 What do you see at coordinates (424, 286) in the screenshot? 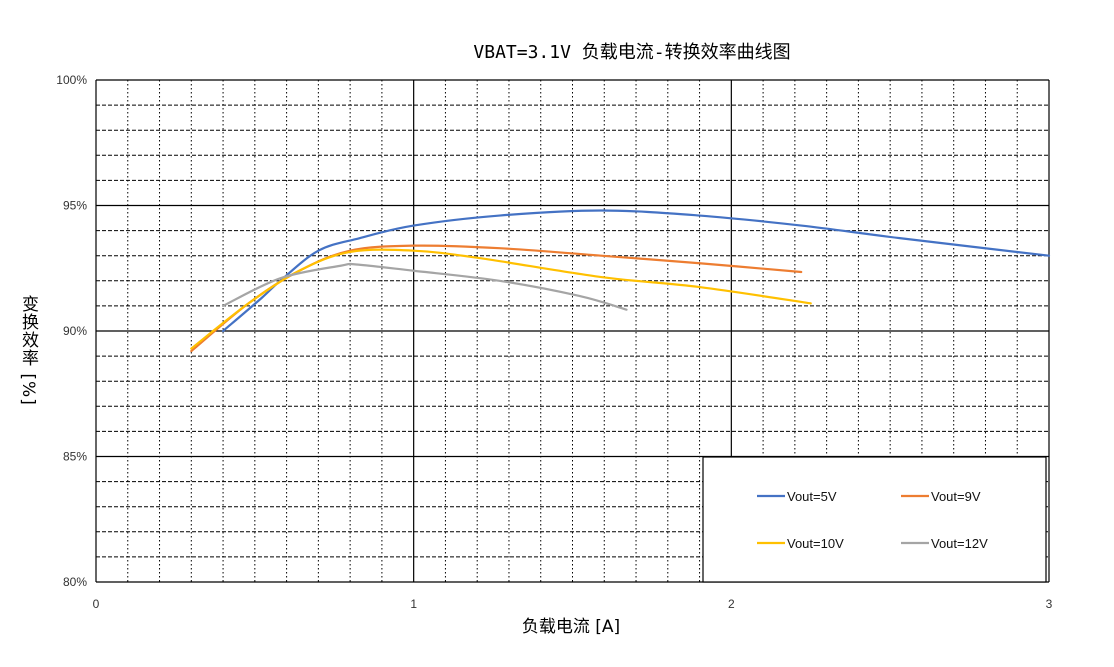
I see `series-line-vout-12v` at bounding box center [424, 286].